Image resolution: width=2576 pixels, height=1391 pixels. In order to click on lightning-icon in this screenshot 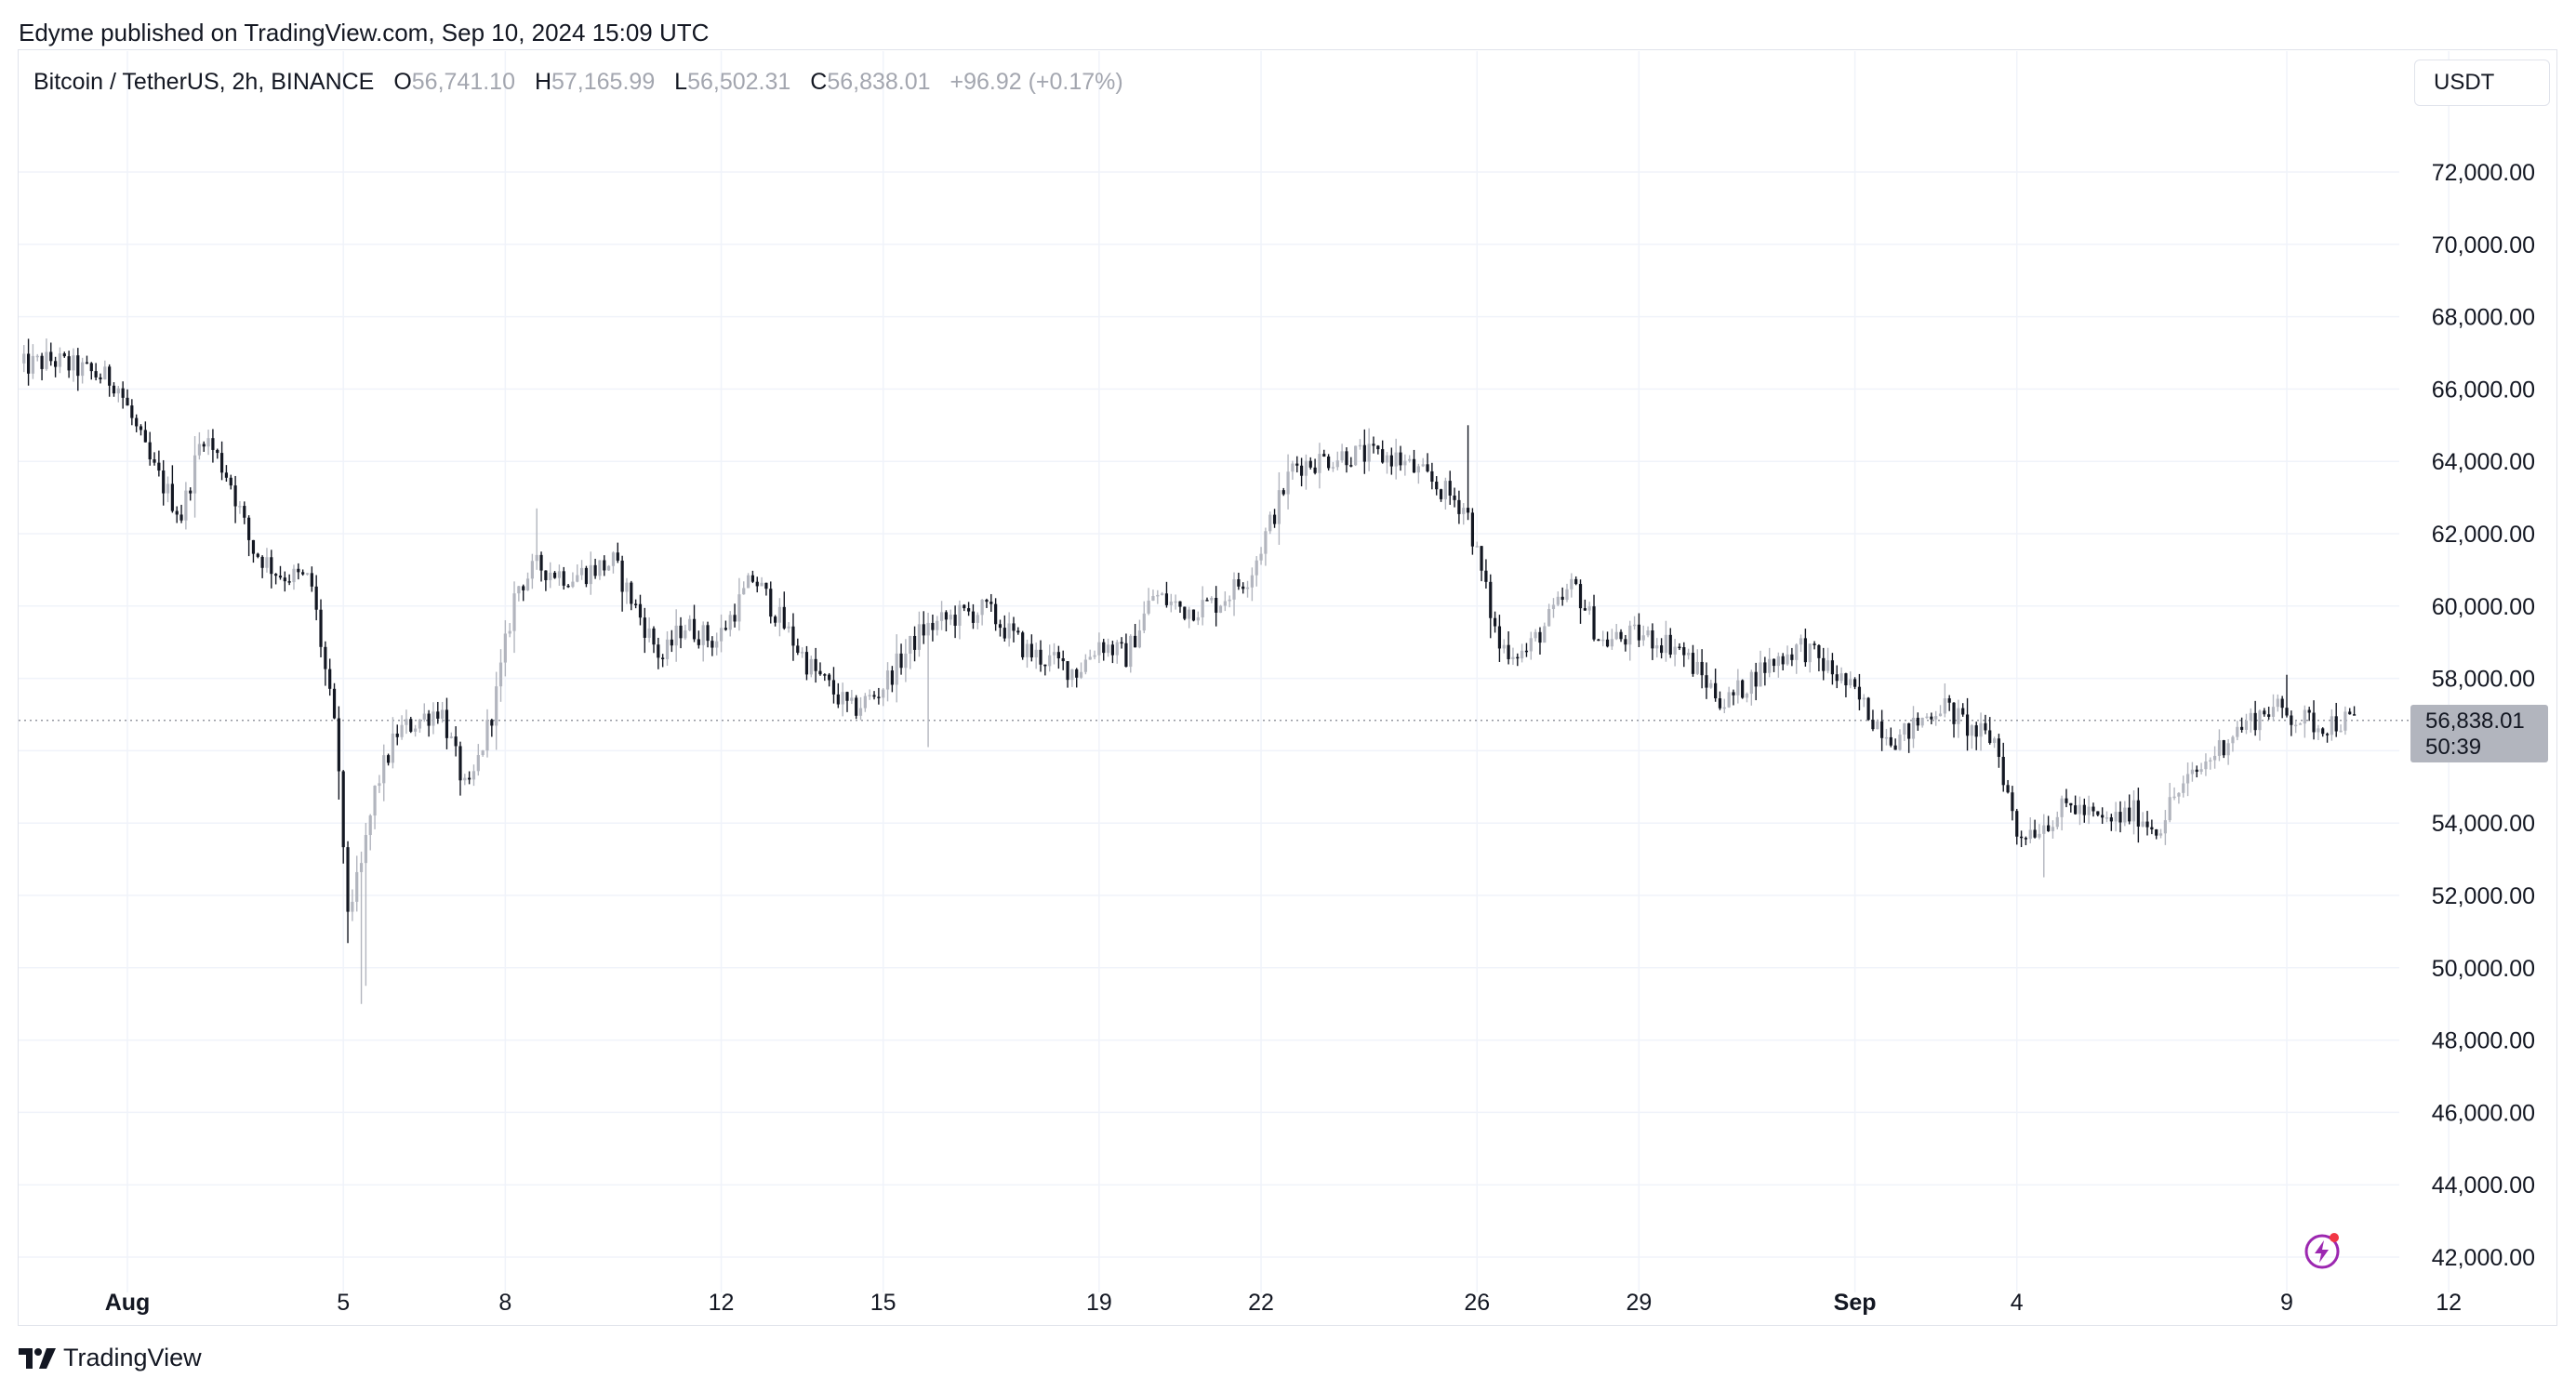, I will do `click(2322, 1251)`.